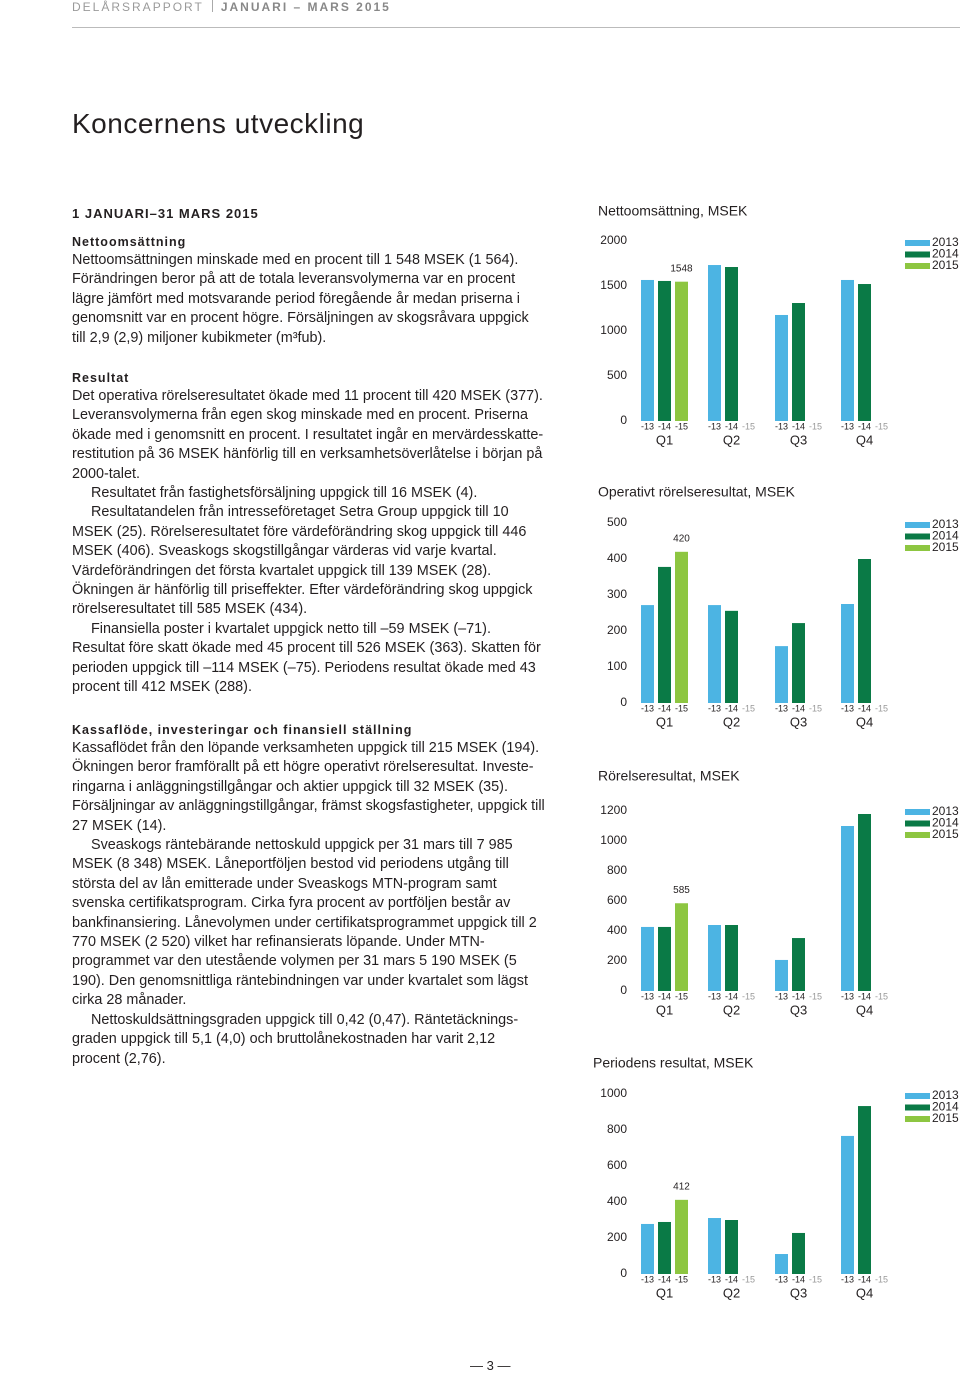 This screenshot has width=960, height=1375. I want to click on chart-title: Periodens resultat, MSEK, so click(673, 1063).